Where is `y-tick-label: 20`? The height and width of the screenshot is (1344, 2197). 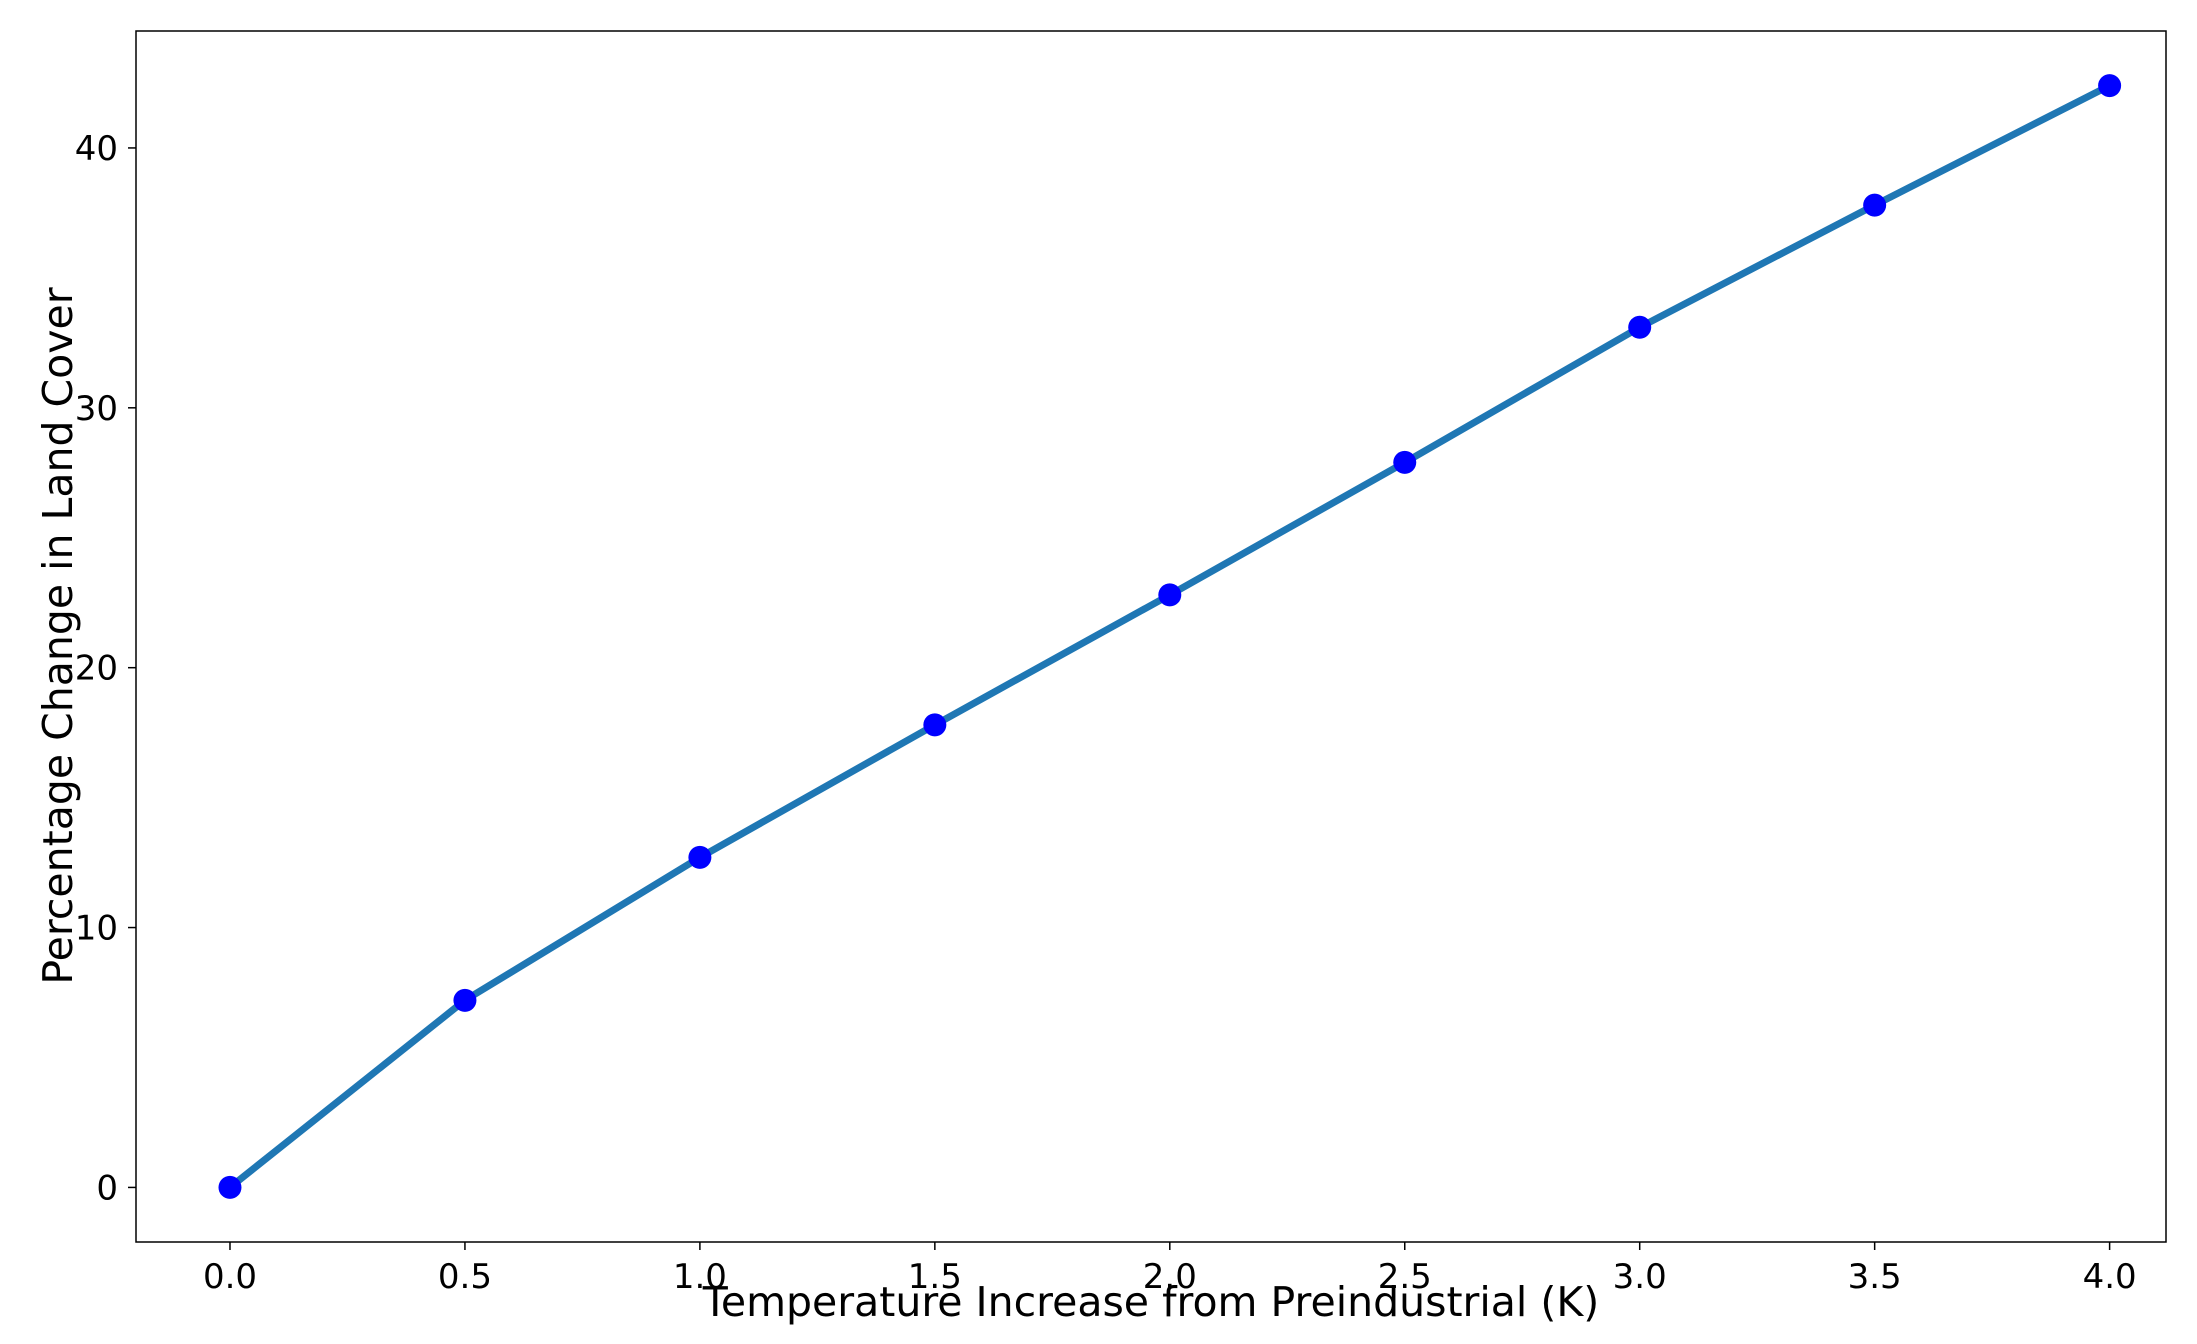 y-tick-label: 20 is located at coordinates (96, 669).